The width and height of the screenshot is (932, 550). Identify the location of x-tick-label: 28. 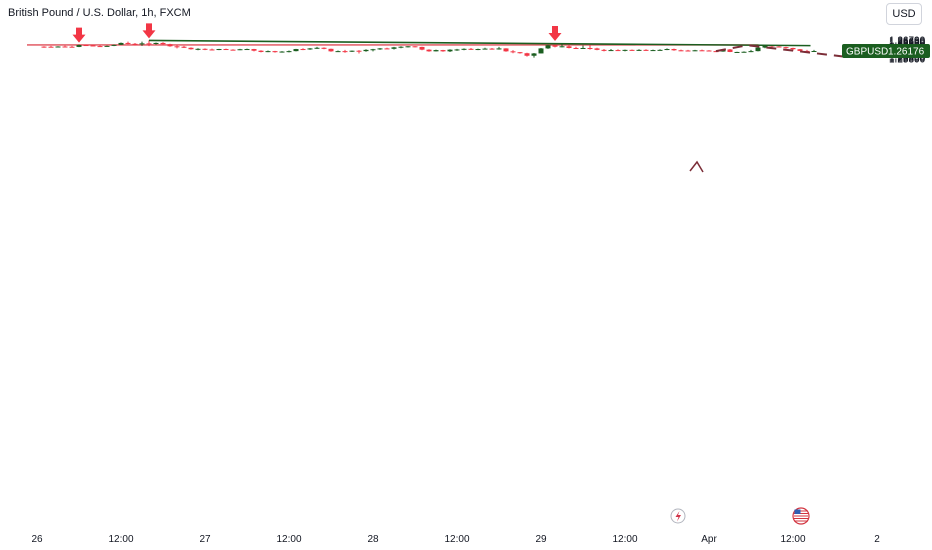
(373, 539).